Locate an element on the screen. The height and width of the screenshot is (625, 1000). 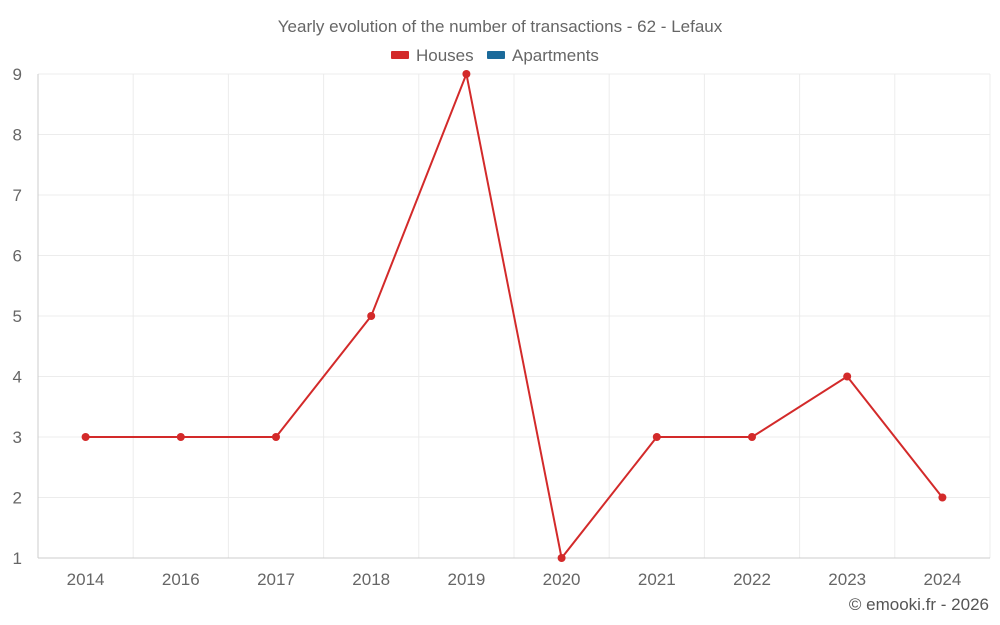
x-tick-label: 2018 is located at coordinates (371, 579).